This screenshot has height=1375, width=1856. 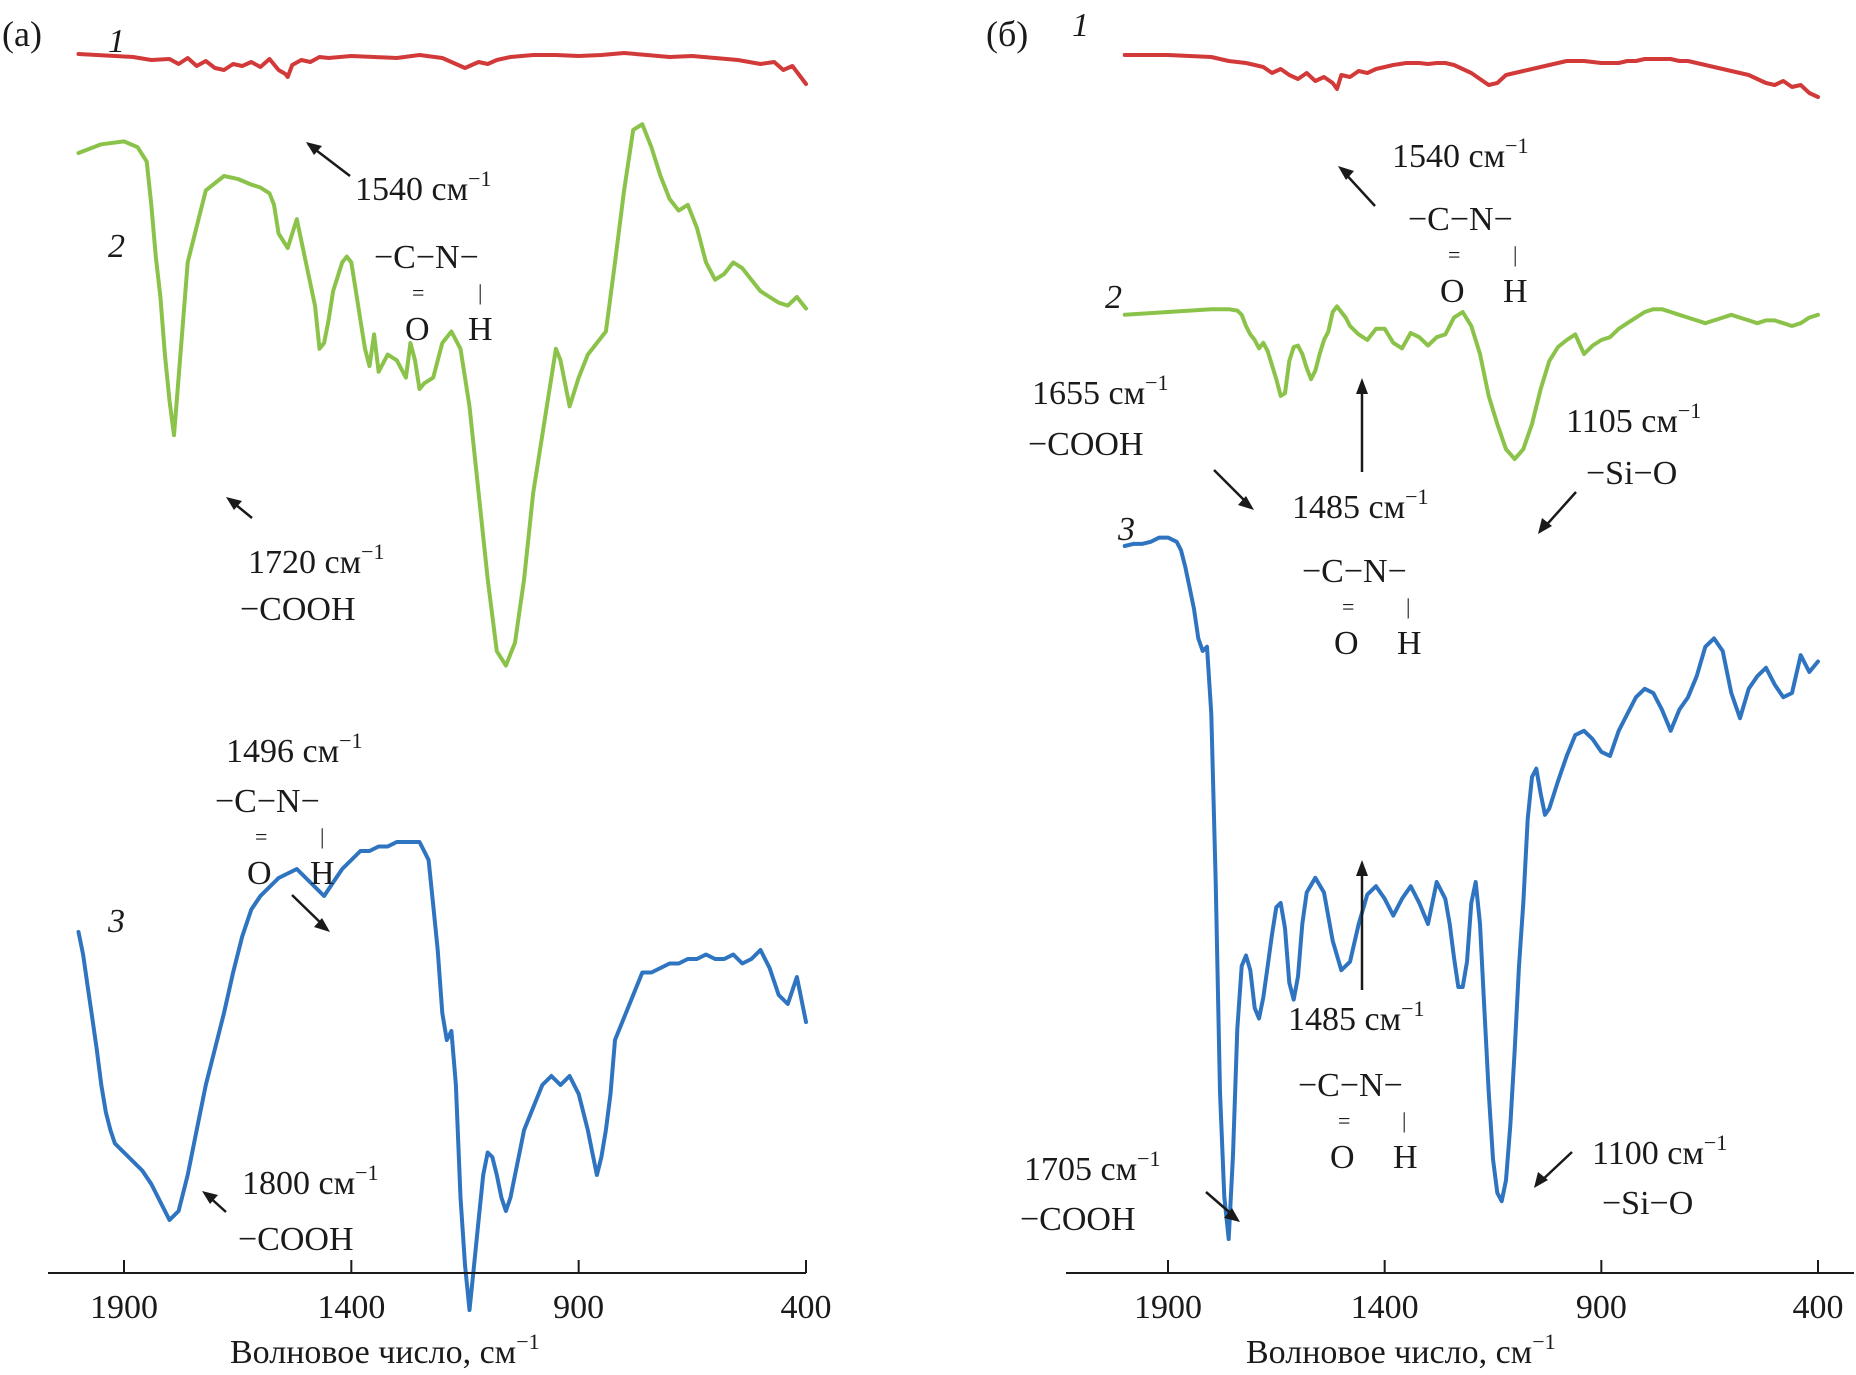 What do you see at coordinates (1471, 382) in the screenshot?
I see `panel-b-series-2-line` at bounding box center [1471, 382].